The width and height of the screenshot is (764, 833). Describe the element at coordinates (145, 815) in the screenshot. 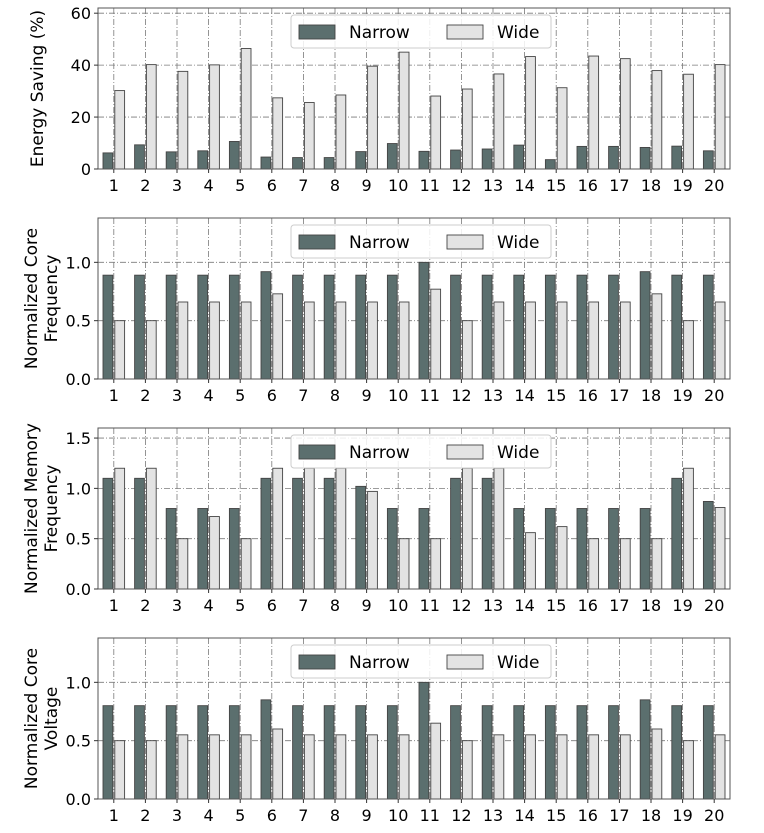

I see `x-tick-label: 2` at that location.